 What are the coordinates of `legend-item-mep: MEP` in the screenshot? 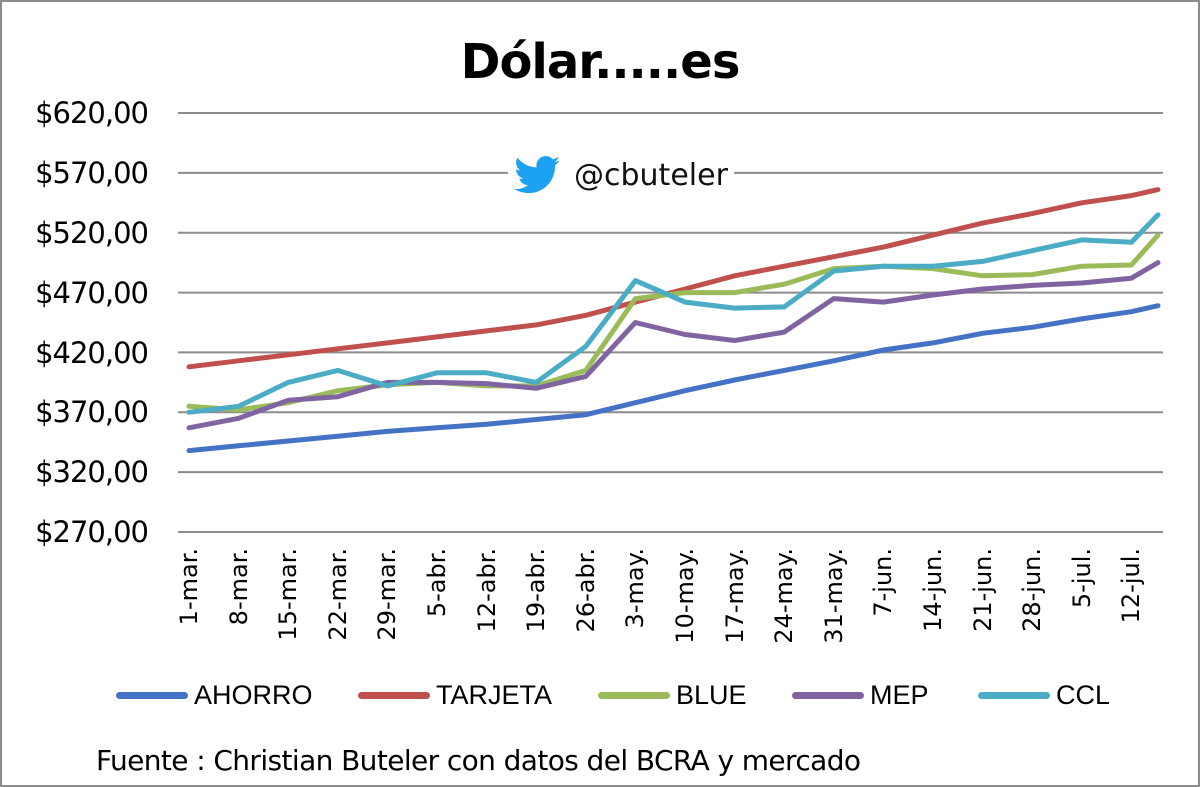 It's located at (860, 695).